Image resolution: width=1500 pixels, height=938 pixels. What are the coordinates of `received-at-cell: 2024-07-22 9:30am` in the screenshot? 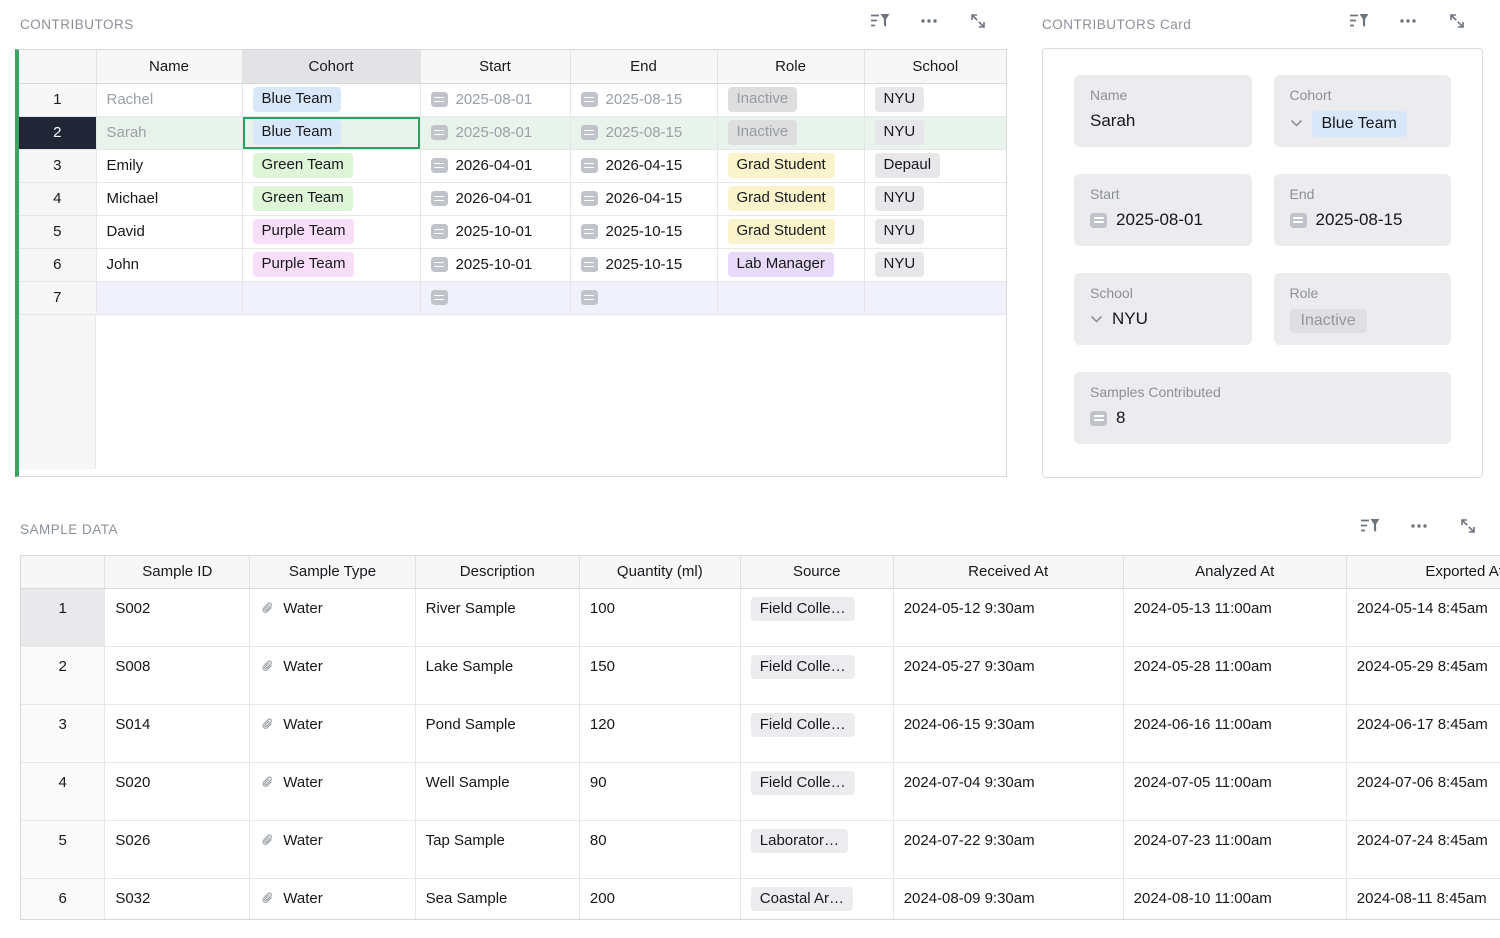 It's located at (1008, 849).